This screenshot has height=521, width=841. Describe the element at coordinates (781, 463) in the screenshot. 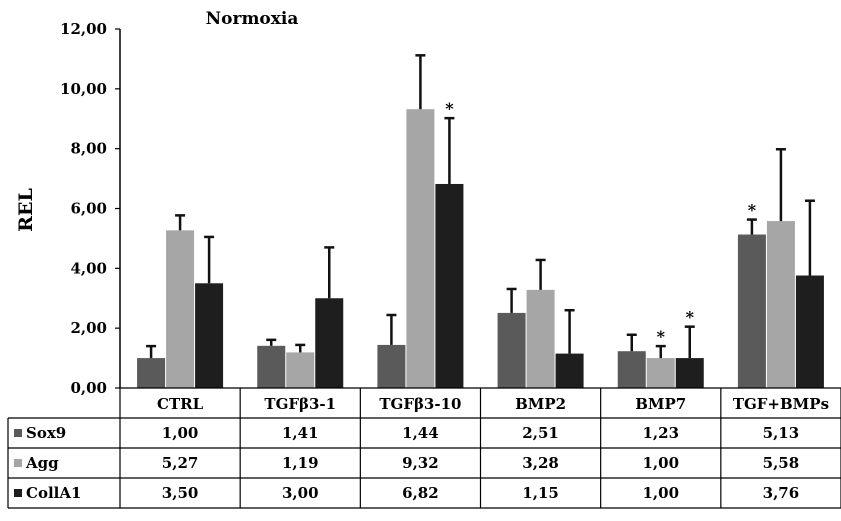

I see `table-cell: 5,58` at that location.